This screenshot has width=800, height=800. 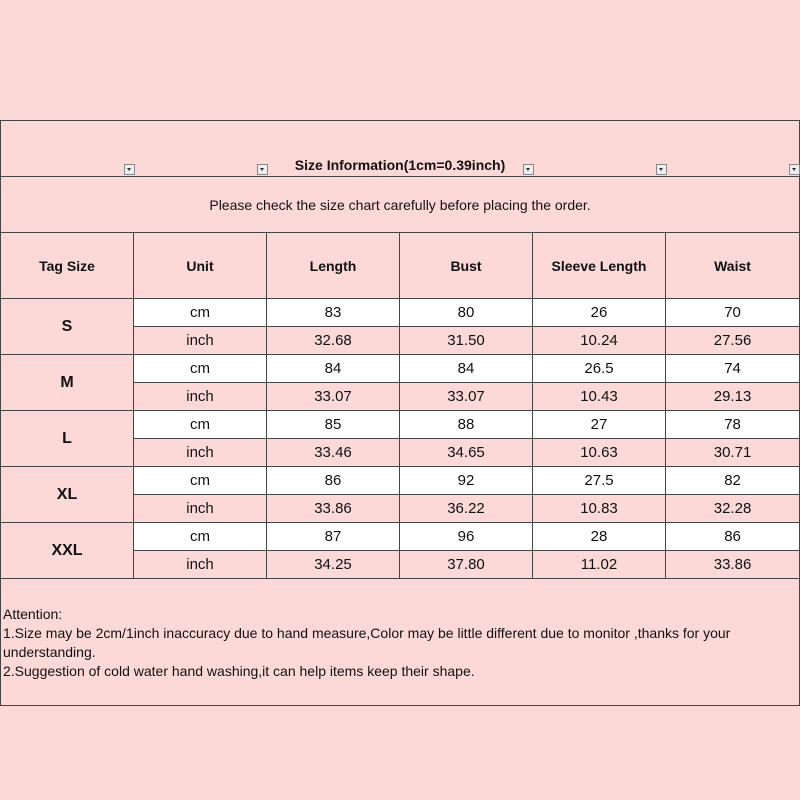 I want to click on table-row: inch 33.07 33.07 10.43 29.13, so click(x=400, y=396).